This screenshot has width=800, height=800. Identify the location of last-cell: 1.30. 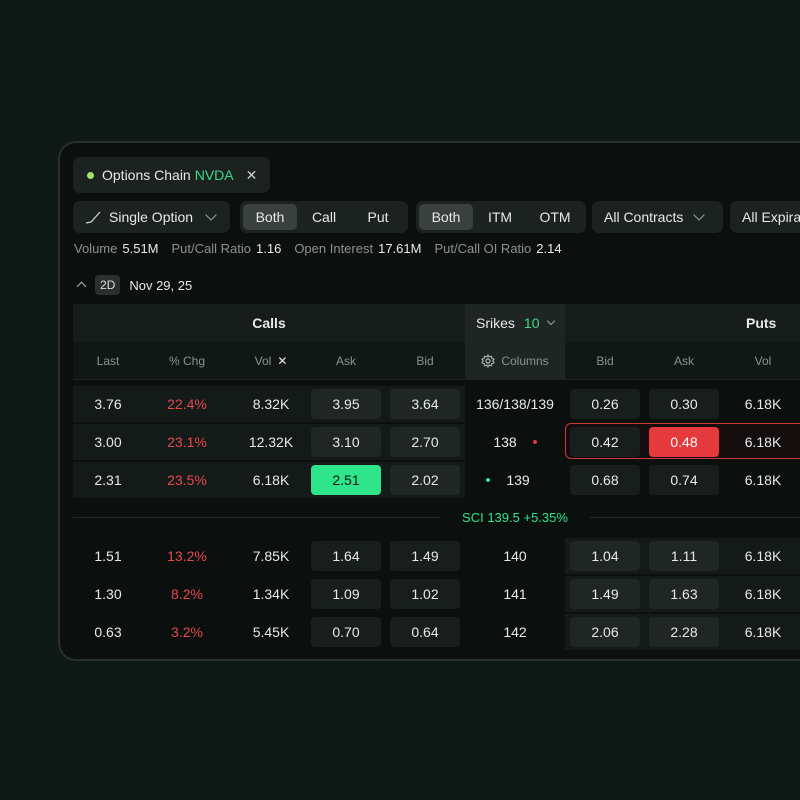
(108, 594).